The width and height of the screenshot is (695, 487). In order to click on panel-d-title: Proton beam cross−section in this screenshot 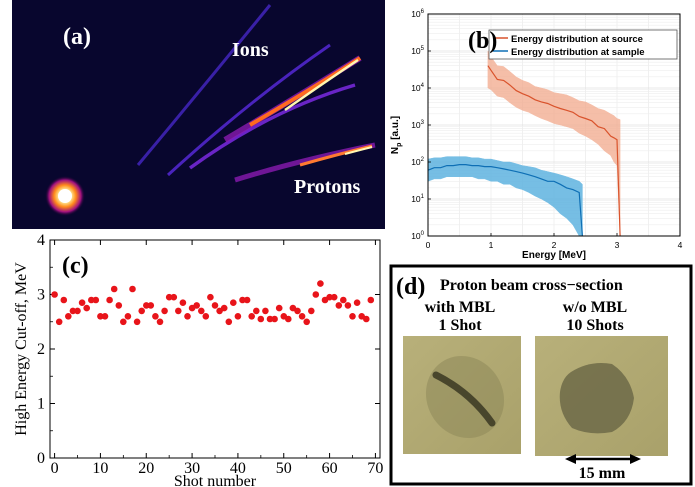, I will do `click(531, 285)`.